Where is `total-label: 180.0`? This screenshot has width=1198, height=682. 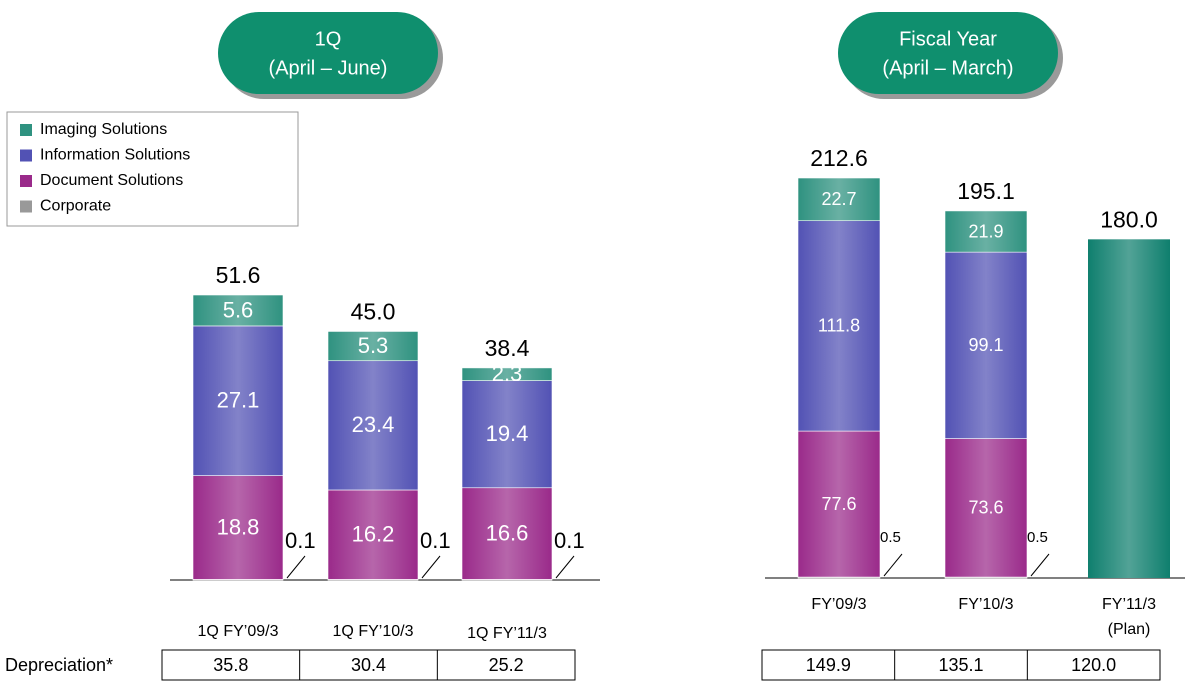
total-label: 180.0 is located at coordinates (1129, 219).